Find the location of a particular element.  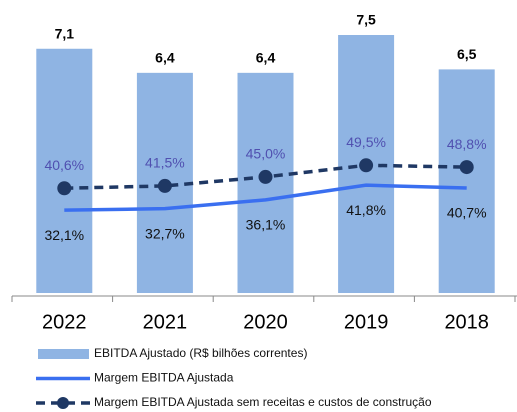

line is located at coordinates (265, 197).